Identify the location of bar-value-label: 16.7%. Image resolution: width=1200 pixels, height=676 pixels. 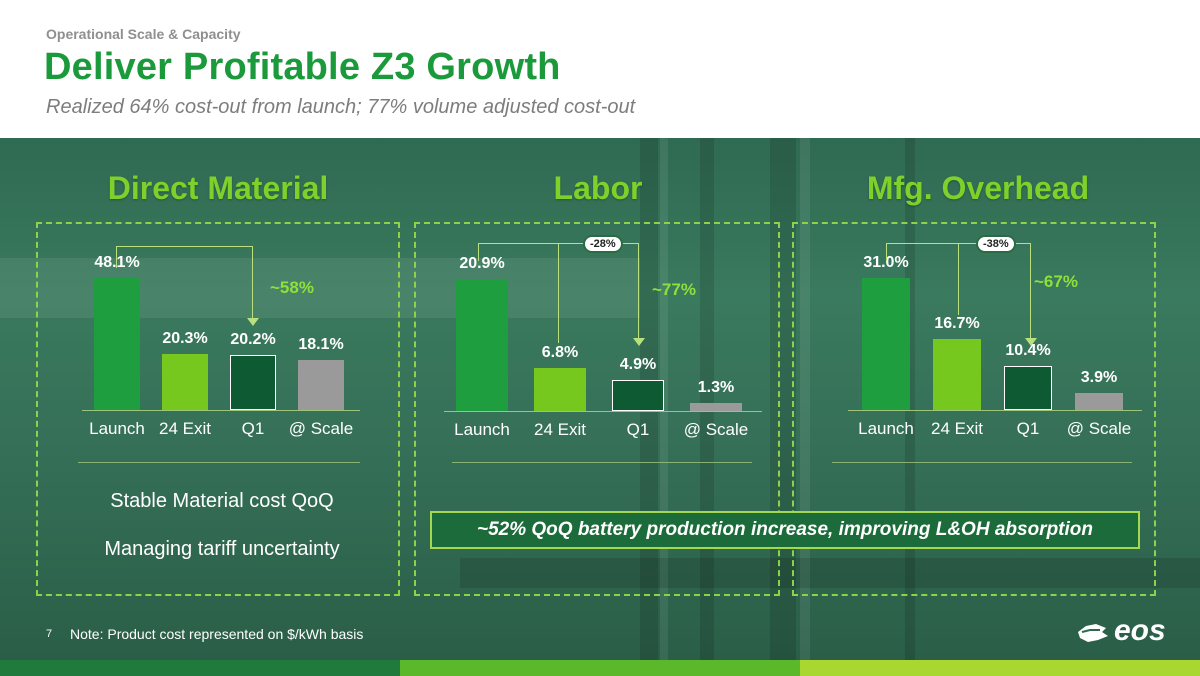
(957, 323).